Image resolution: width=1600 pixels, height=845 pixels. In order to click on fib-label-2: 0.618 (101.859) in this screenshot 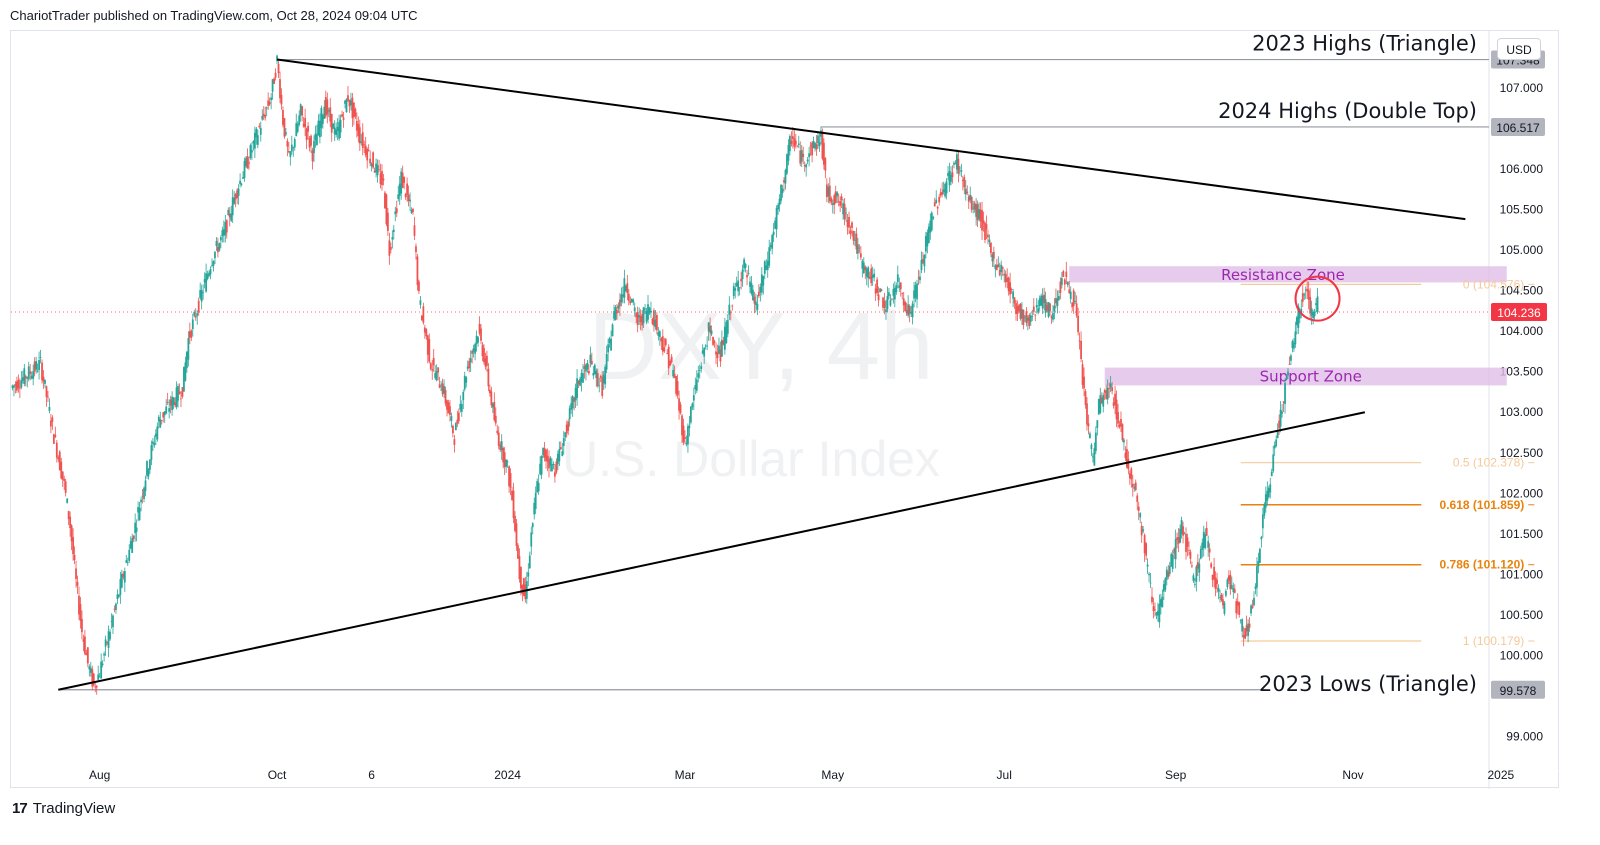, I will do `click(1482, 505)`.